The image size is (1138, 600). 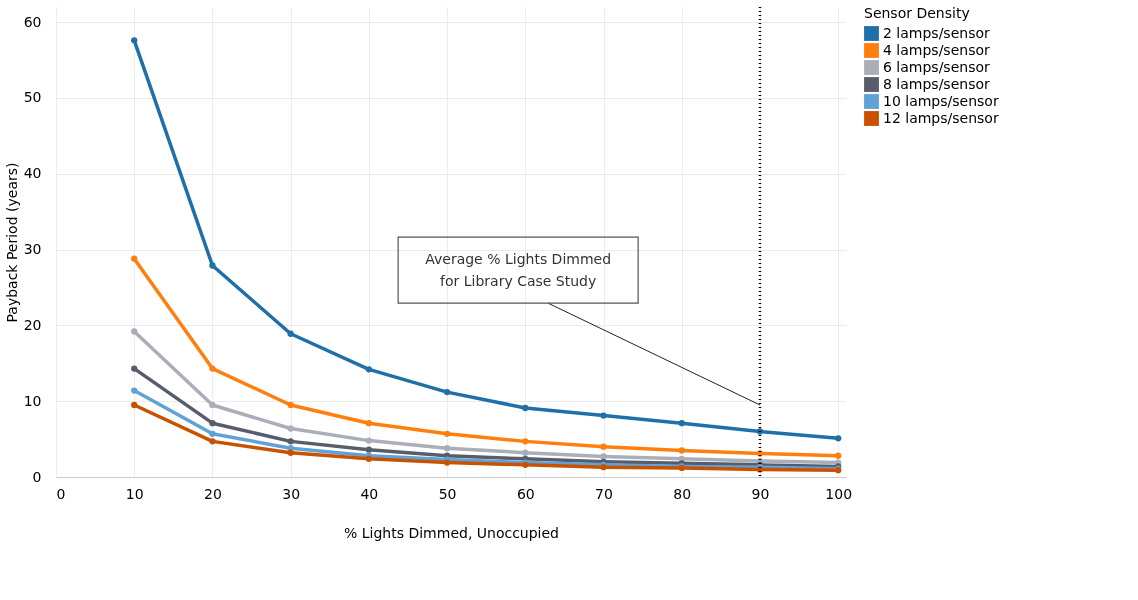 I want to click on y-tick-label: 40, so click(x=32, y=173).